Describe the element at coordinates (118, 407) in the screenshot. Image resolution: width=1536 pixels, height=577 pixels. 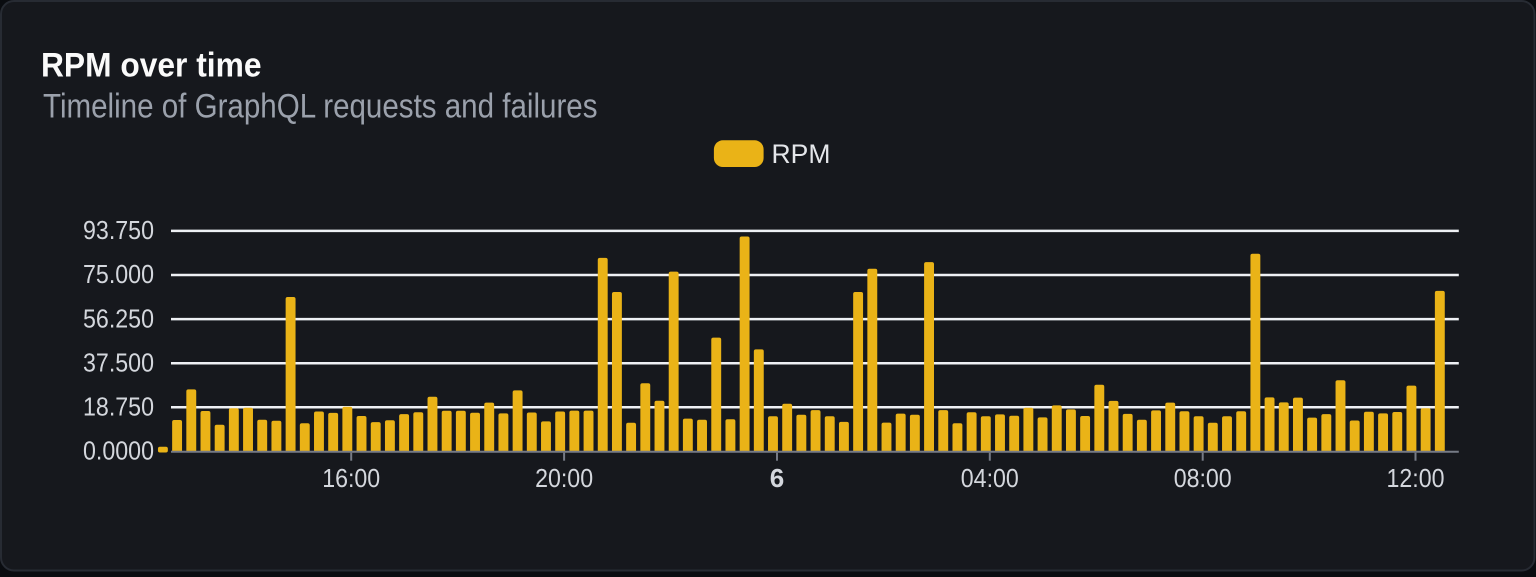
I see `svg-text: 18.750` at that location.